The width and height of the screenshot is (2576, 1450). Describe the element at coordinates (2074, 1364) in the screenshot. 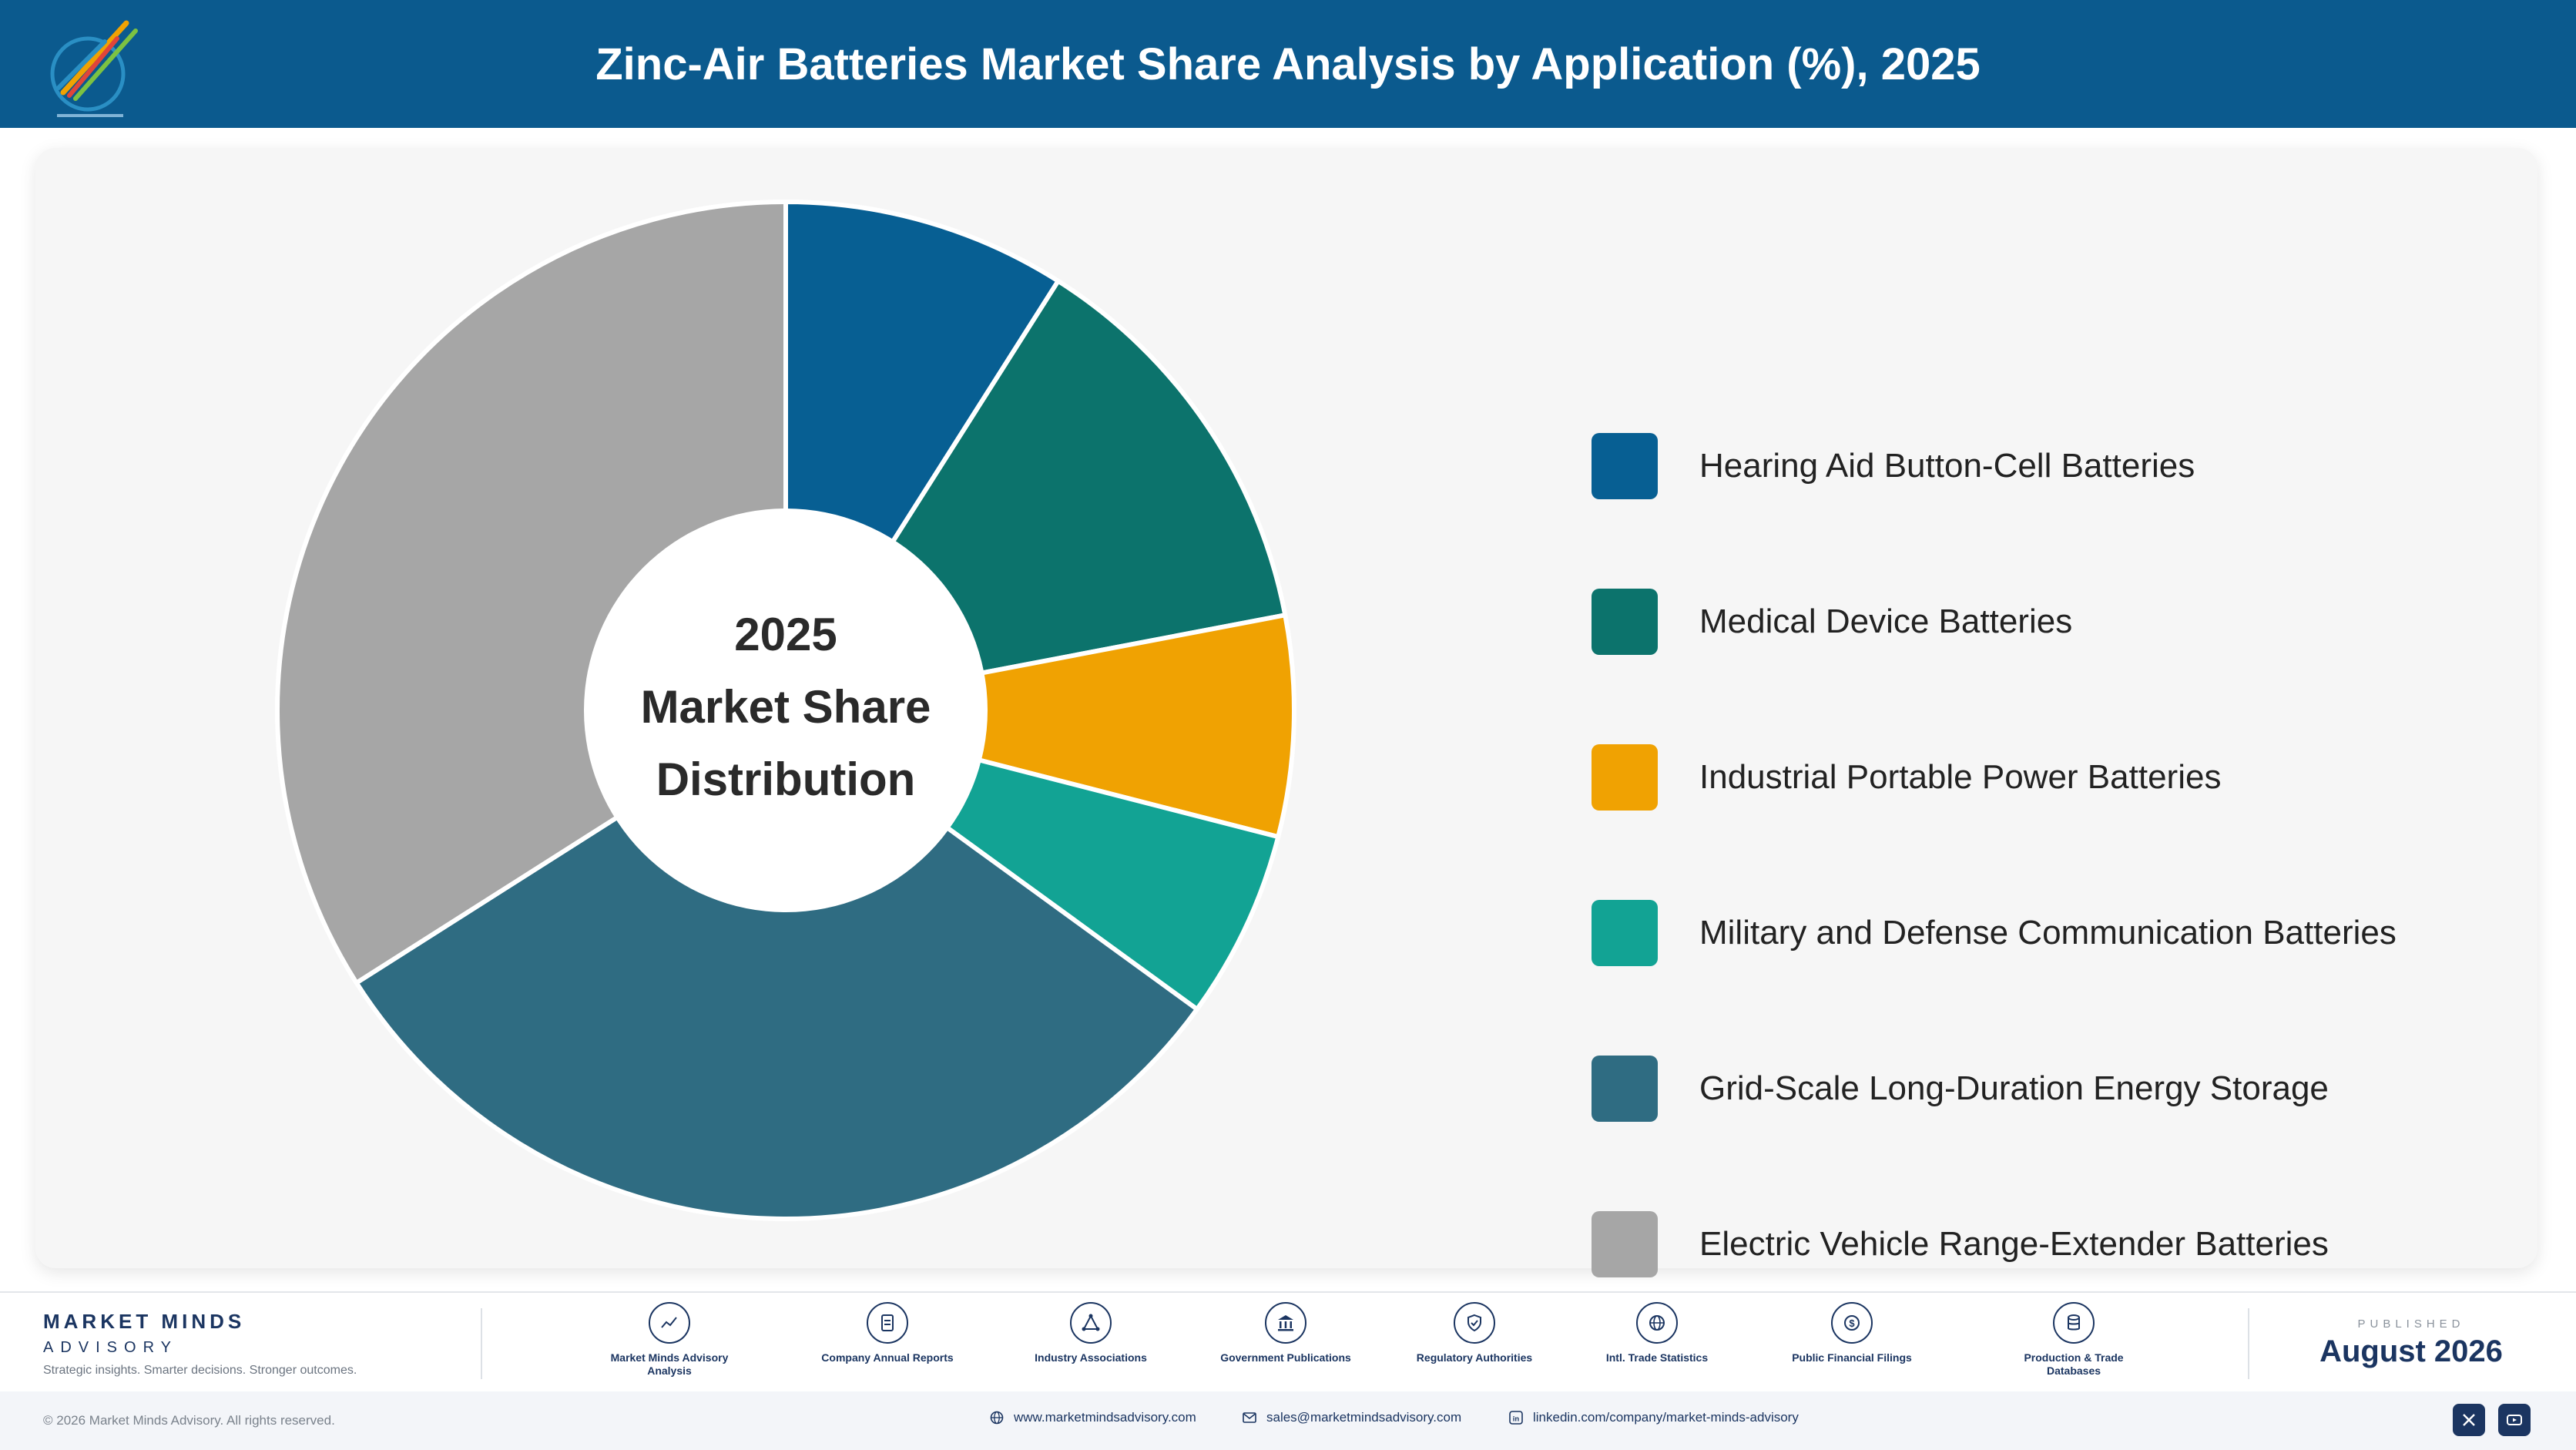

I see `source-label: Production & Trade Databases` at that location.